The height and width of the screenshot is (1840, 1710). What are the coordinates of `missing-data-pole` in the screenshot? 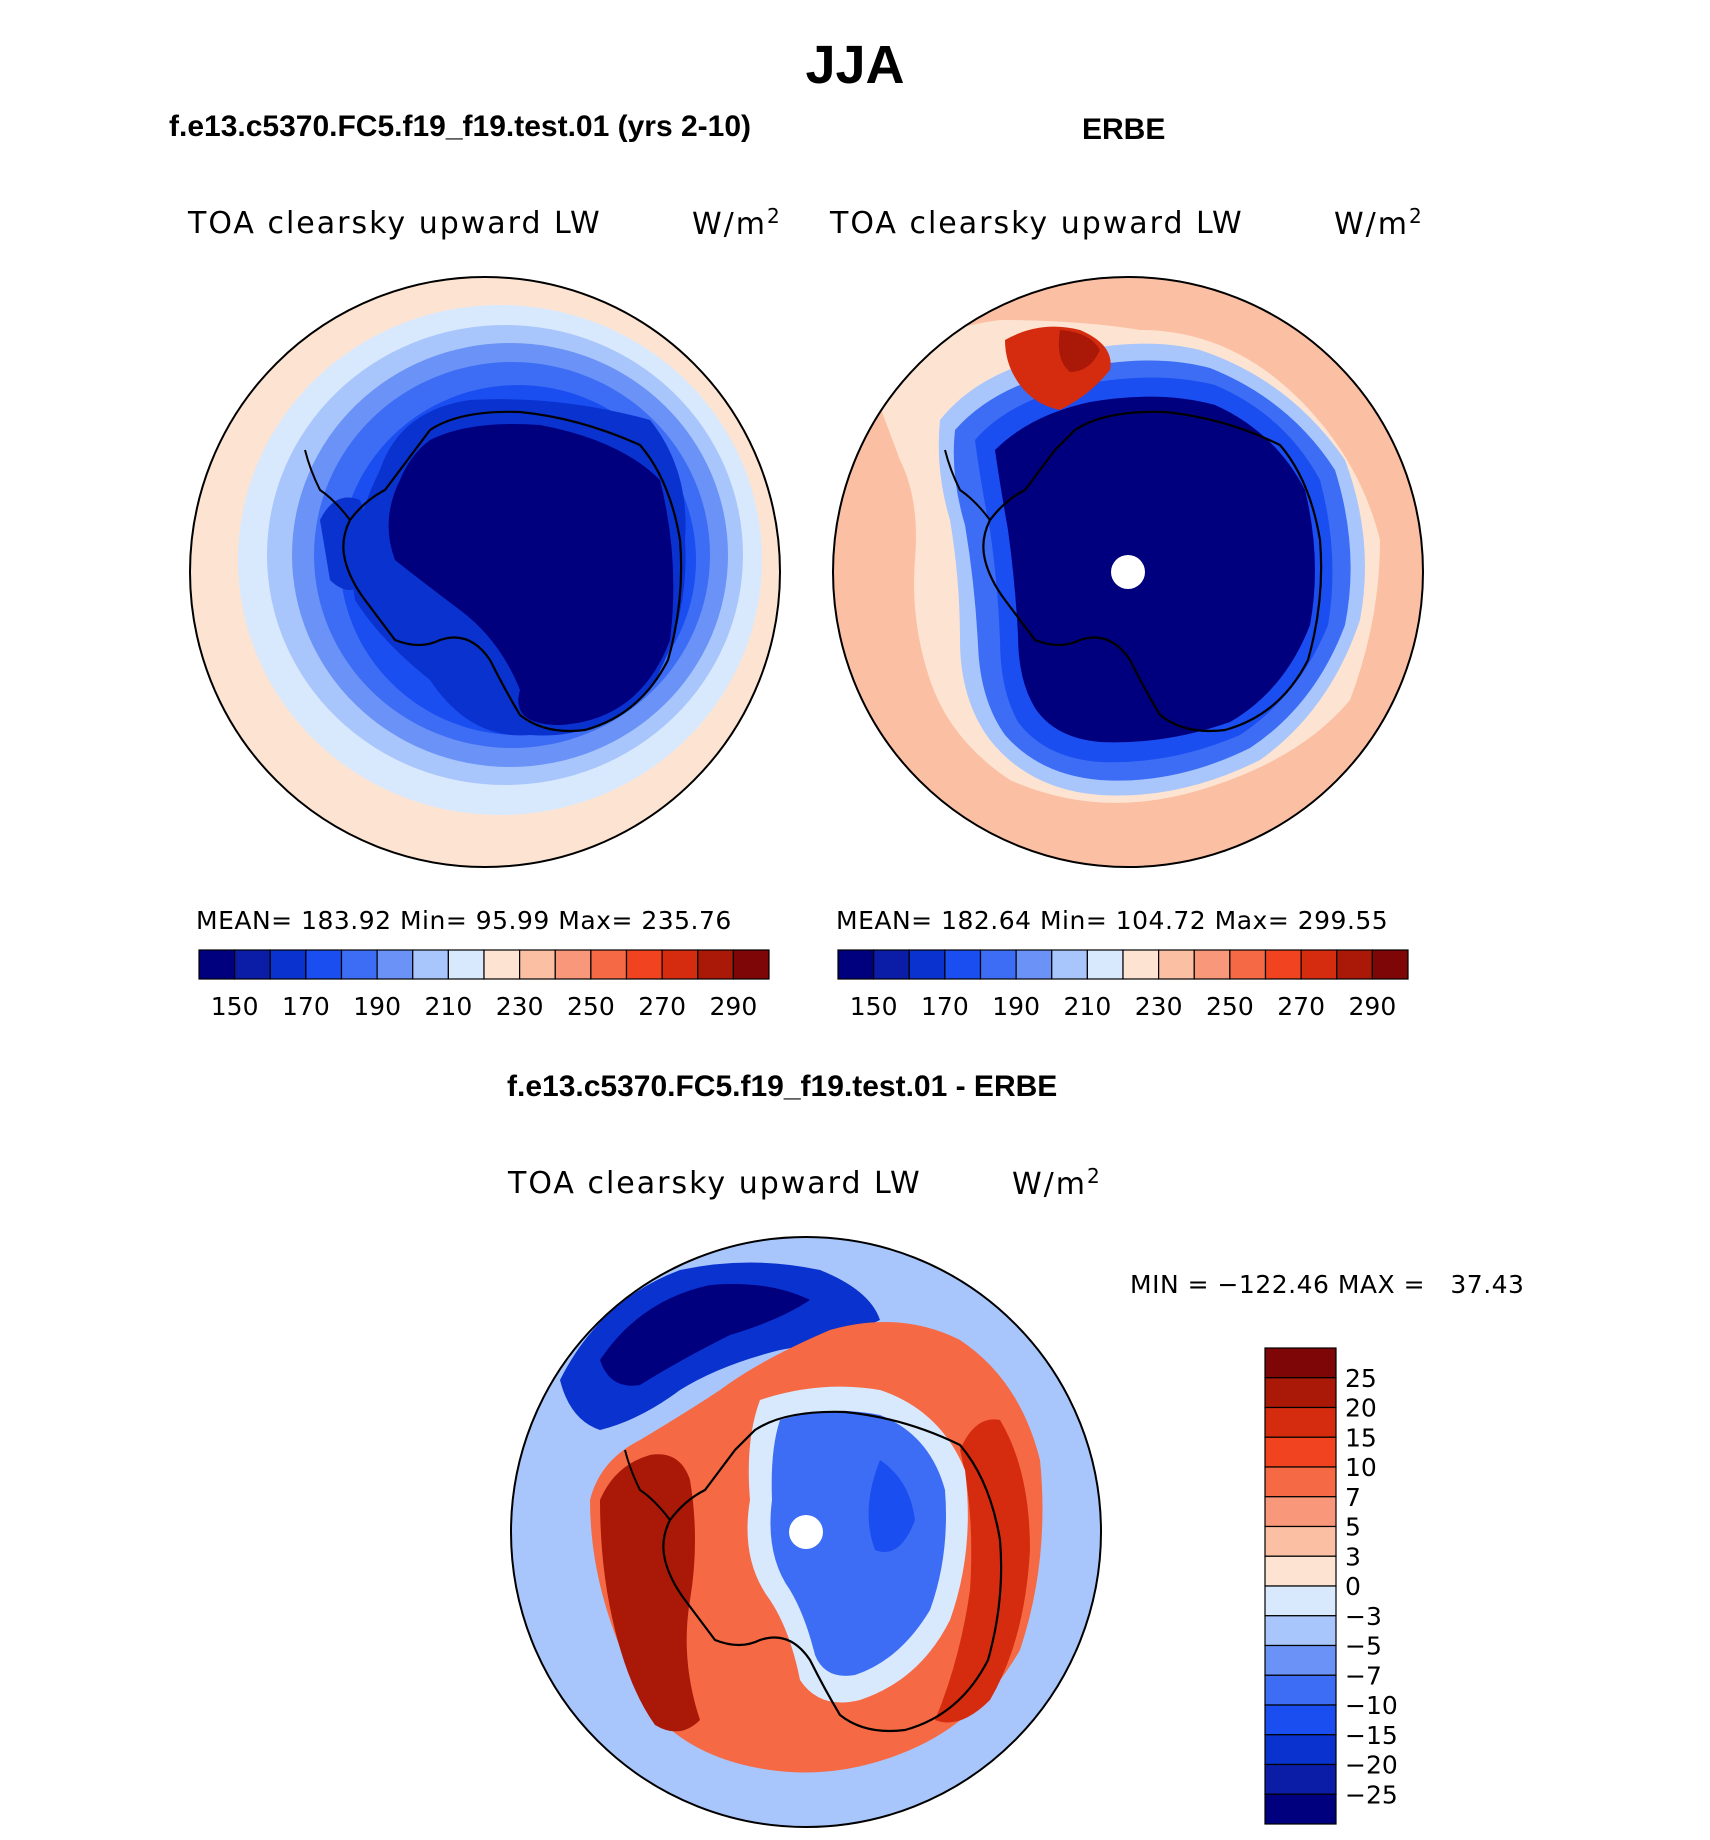 It's located at (806, 1532).